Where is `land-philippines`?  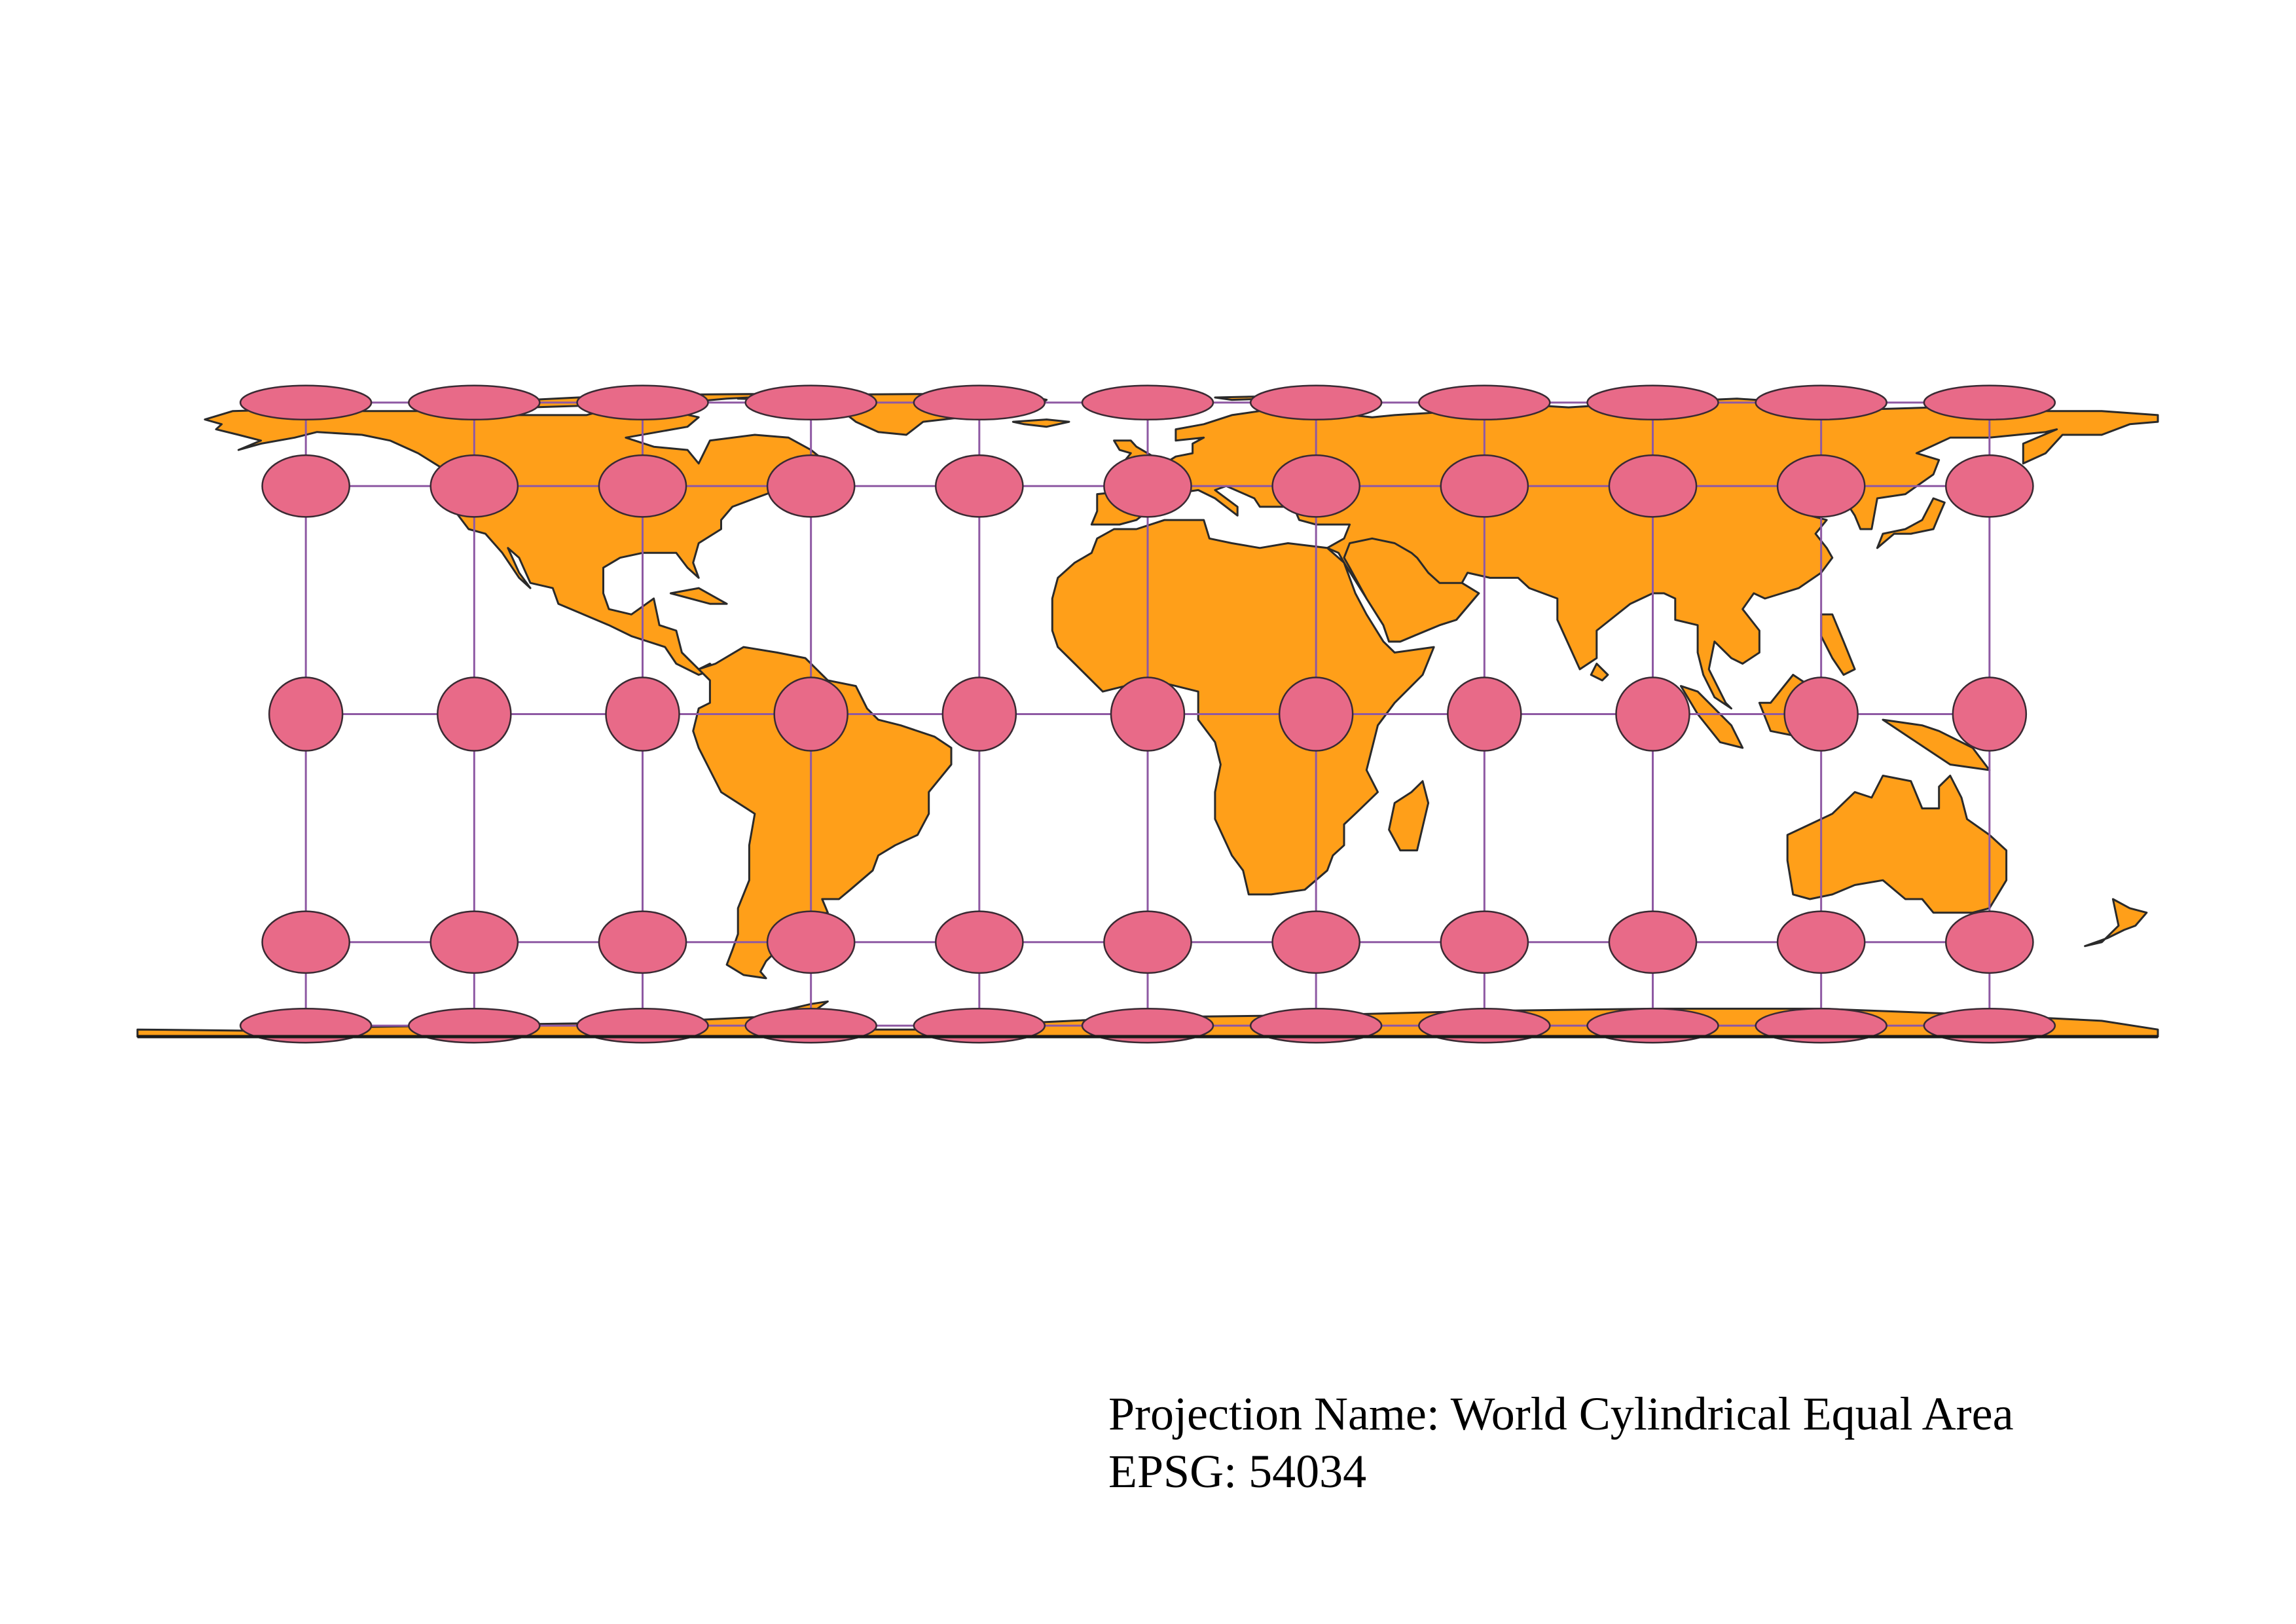
land-philippines is located at coordinates (1838, 644).